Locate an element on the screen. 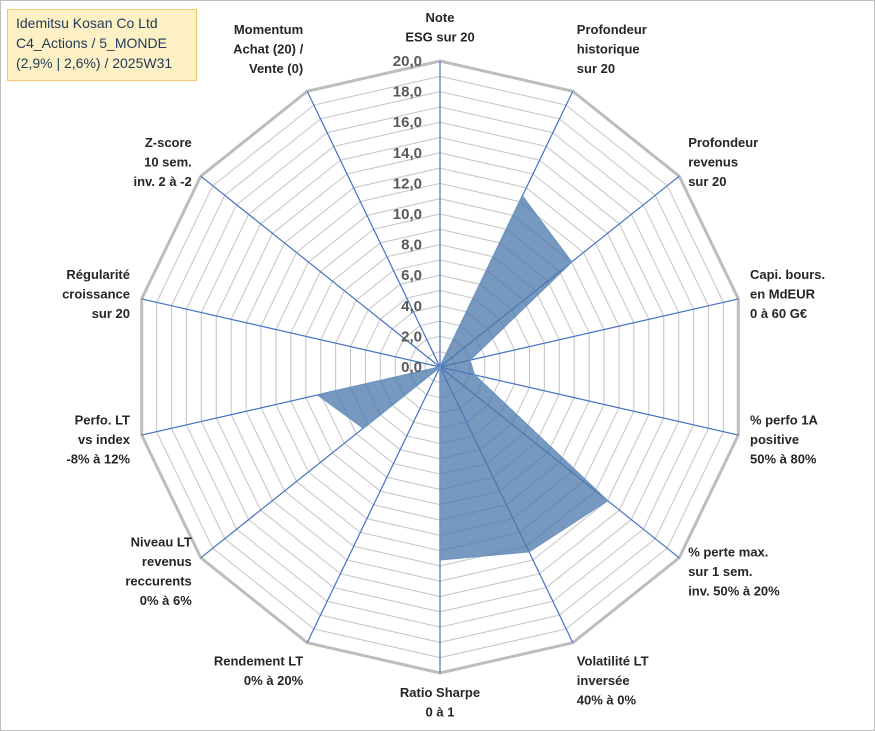 Image resolution: width=875 pixels, height=731 pixels. category-label: Capi. bours. en MdEUR 0 à 60 G€ is located at coordinates (787, 294).